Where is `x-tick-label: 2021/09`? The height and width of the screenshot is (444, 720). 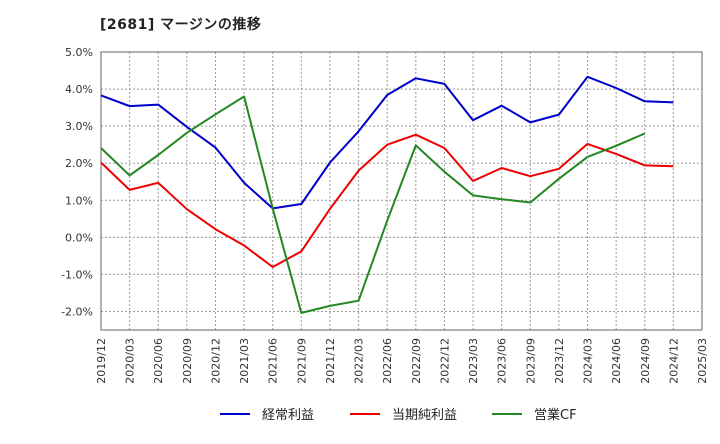
x-tick-label: 2021/09 is located at coordinates (301, 361).